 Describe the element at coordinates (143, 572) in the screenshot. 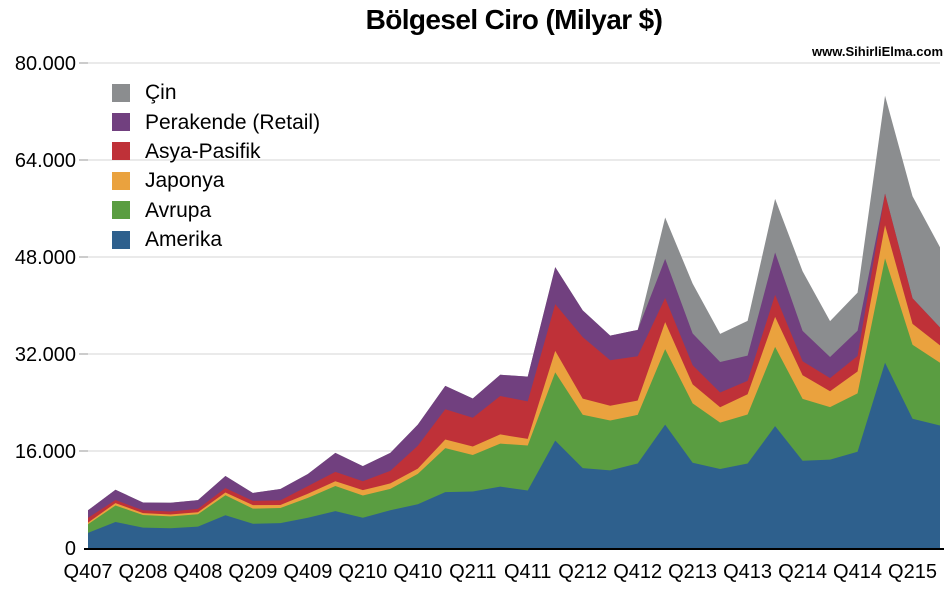

I see `x-axis-label: Q208` at that location.